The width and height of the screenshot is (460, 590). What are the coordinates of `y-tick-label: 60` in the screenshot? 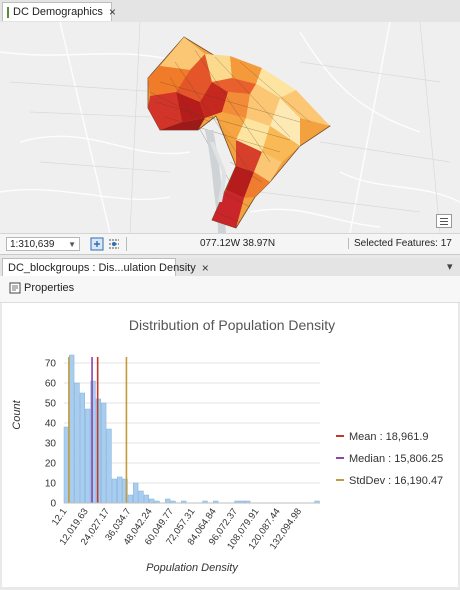 It's located at (51, 384).